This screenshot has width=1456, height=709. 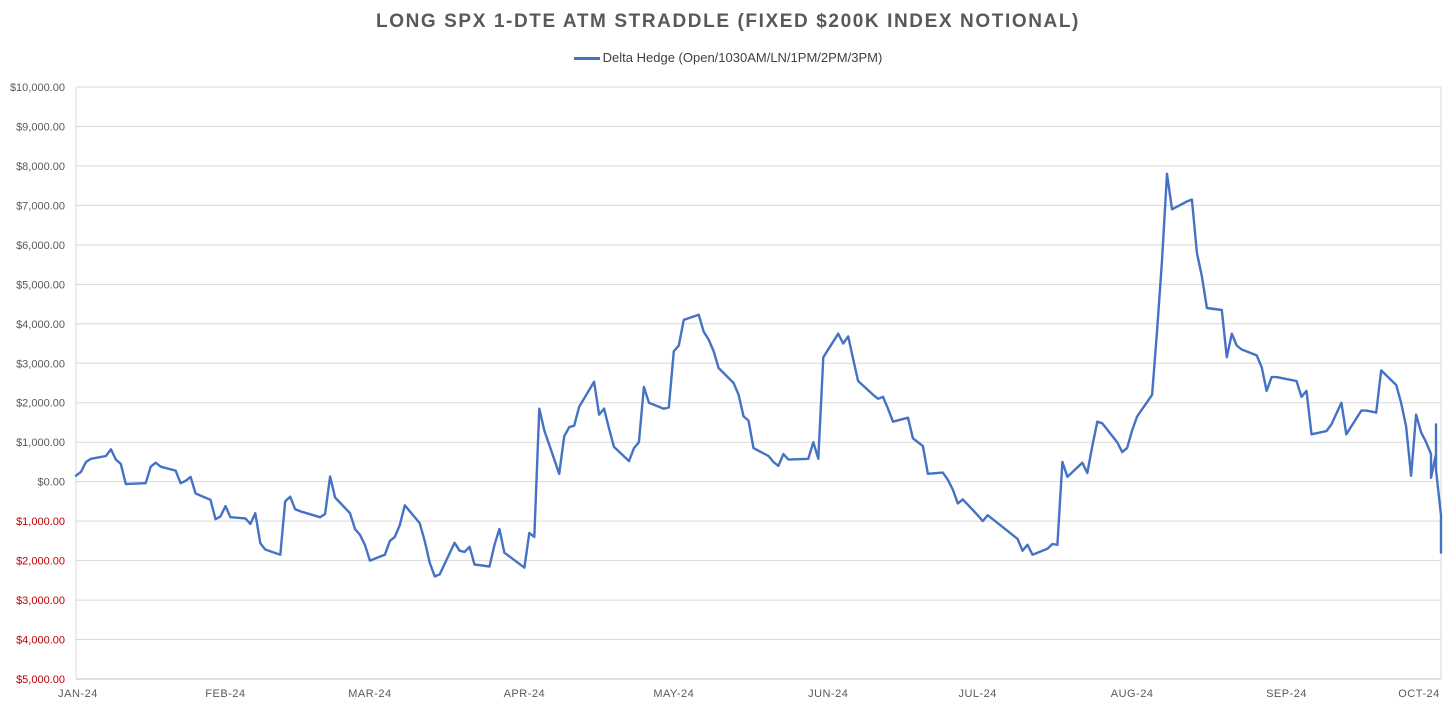 What do you see at coordinates (40, 246) in the screenshot?
I see `y-tick-label: $6,000.00` at bounding box center [40, 246].